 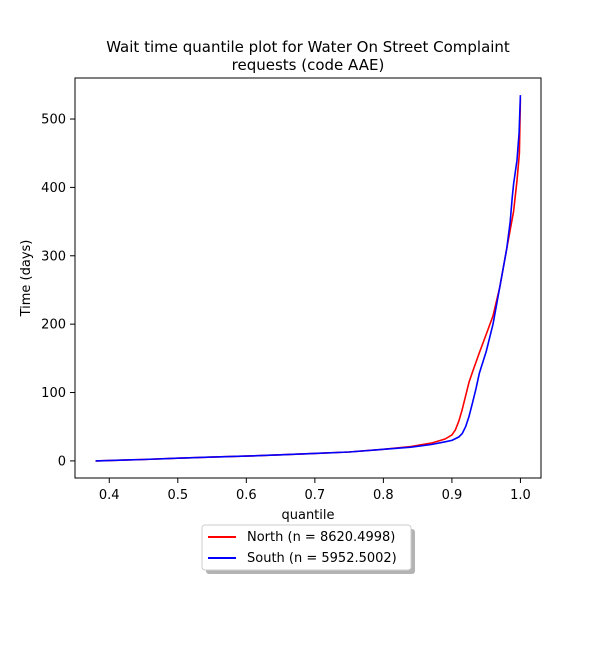 I want to click on x-tick-label: 0.6, so click(x=246, y=495).